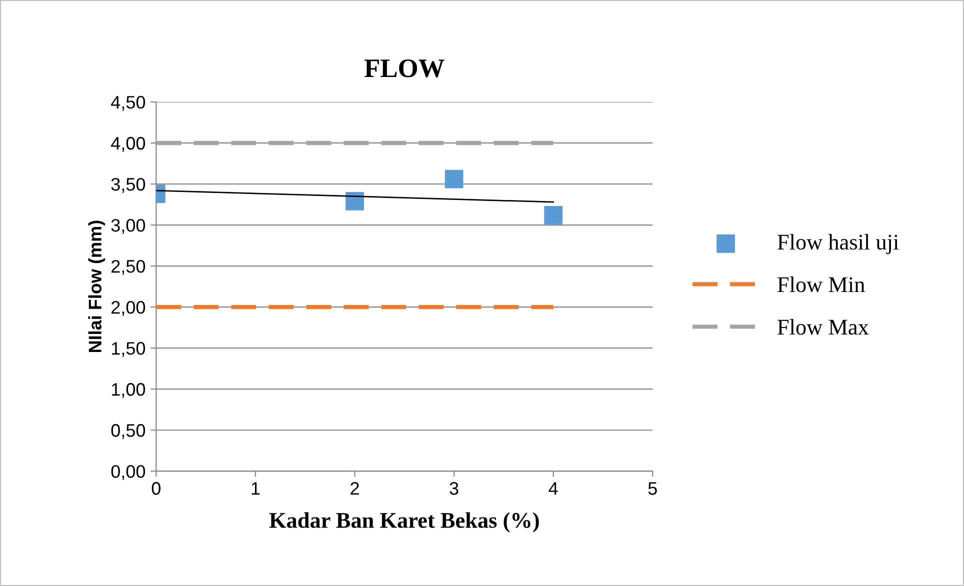 The width and height of the screenshot is (964, 586). What do you see at coordinates (553, 488) in the screenshot?
I see `x-tick-label: 4` at bounding box center [553, 488].